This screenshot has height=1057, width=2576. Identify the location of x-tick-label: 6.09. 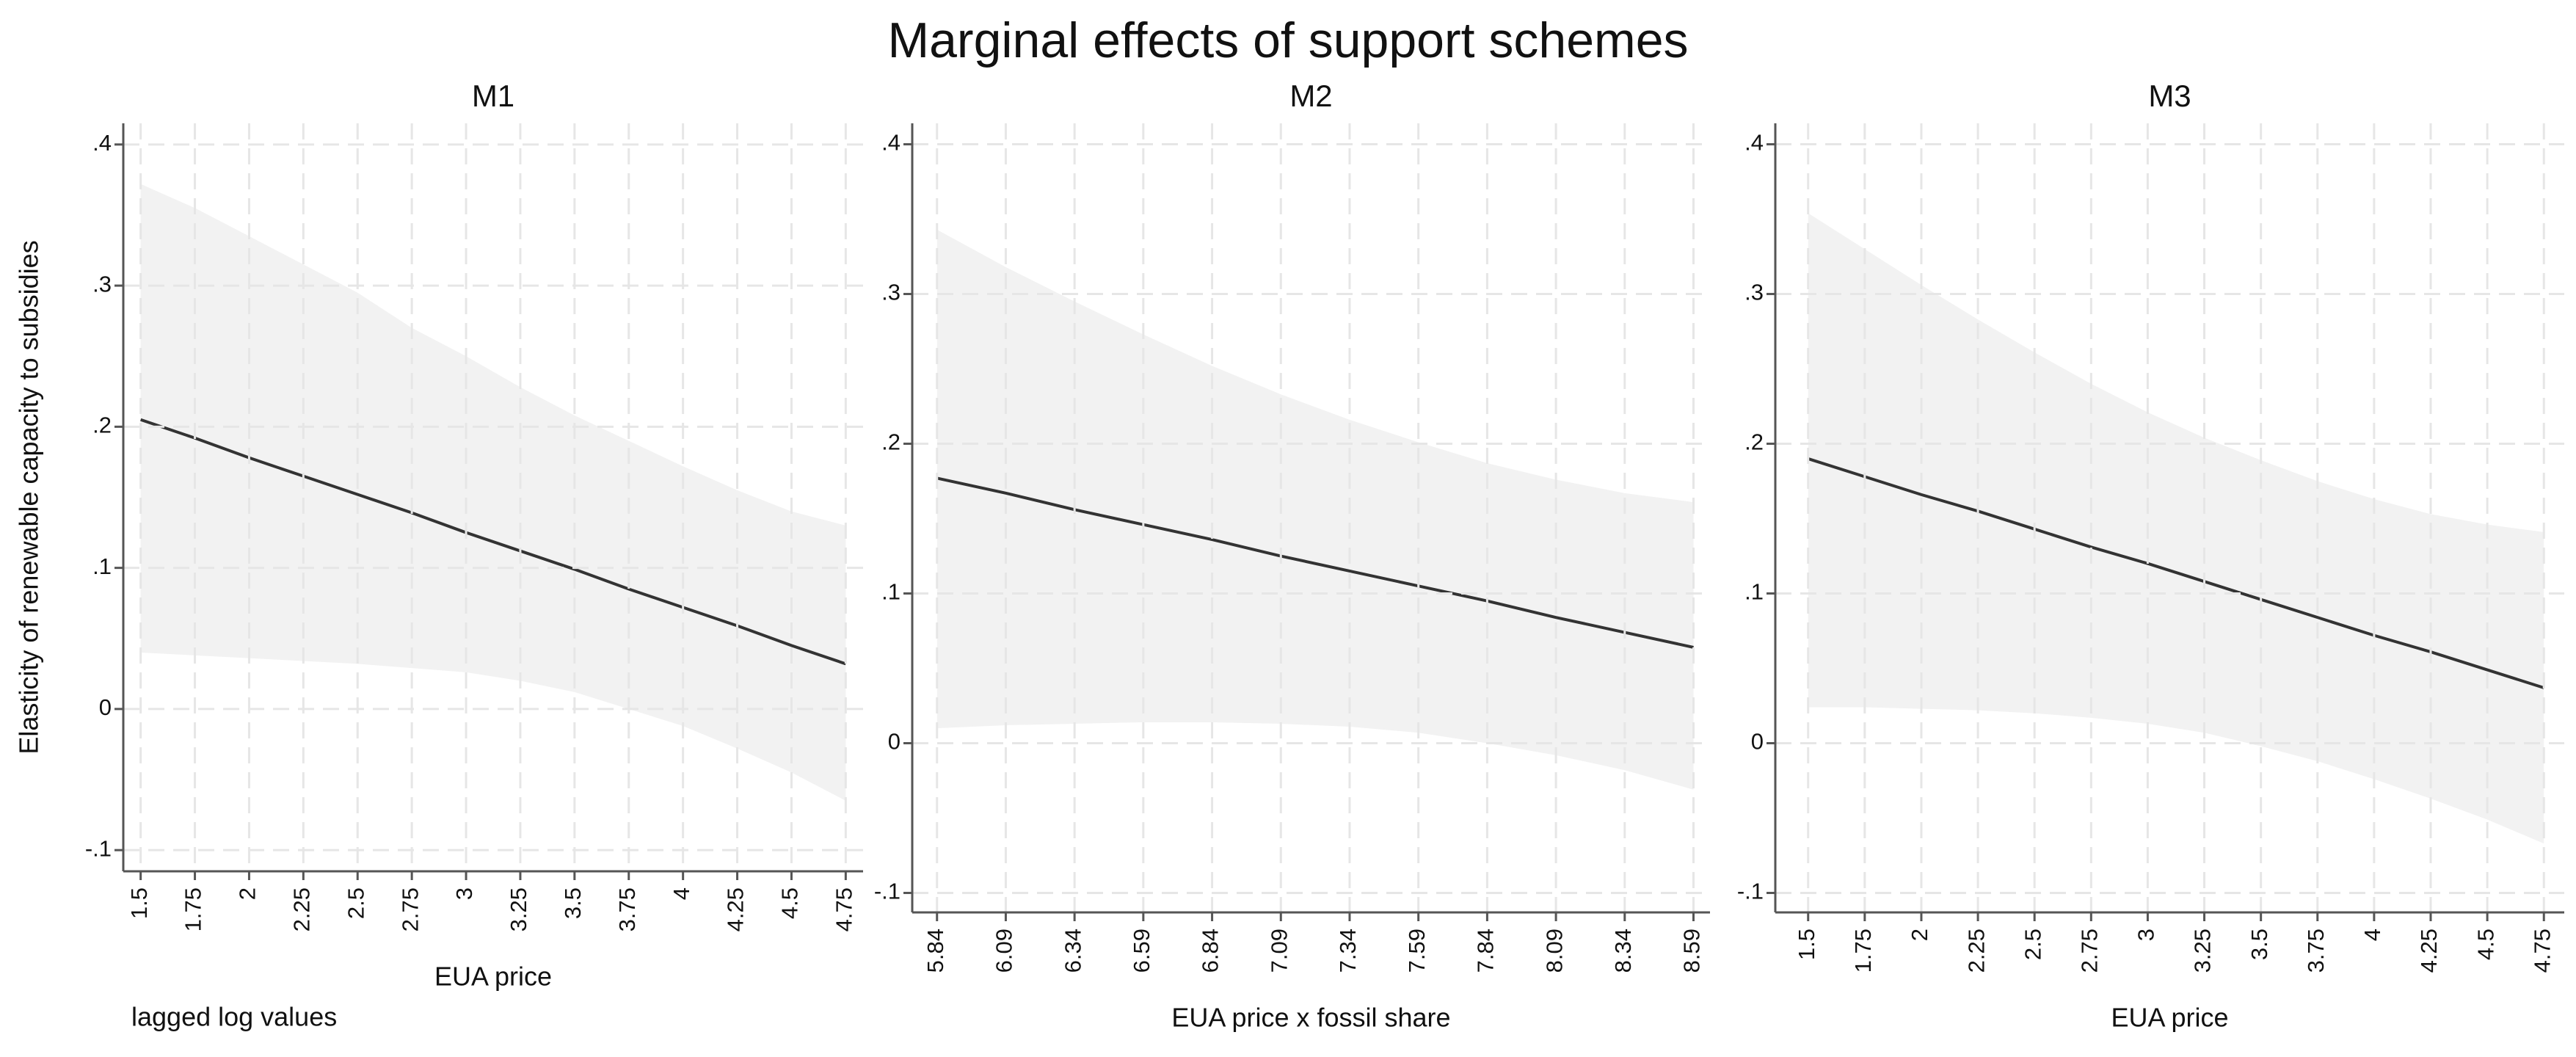
(1004, 951).